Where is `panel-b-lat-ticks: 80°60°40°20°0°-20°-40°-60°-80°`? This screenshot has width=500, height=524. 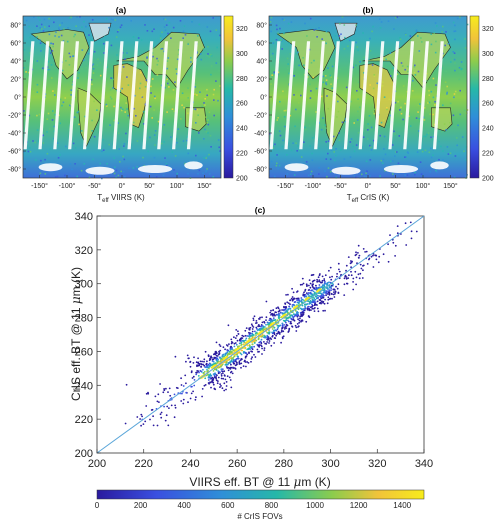 panel-b-lat-ticks: 80°60°40°20°0°-20°-40°-60°-80° is located at coordinates (263, 98).